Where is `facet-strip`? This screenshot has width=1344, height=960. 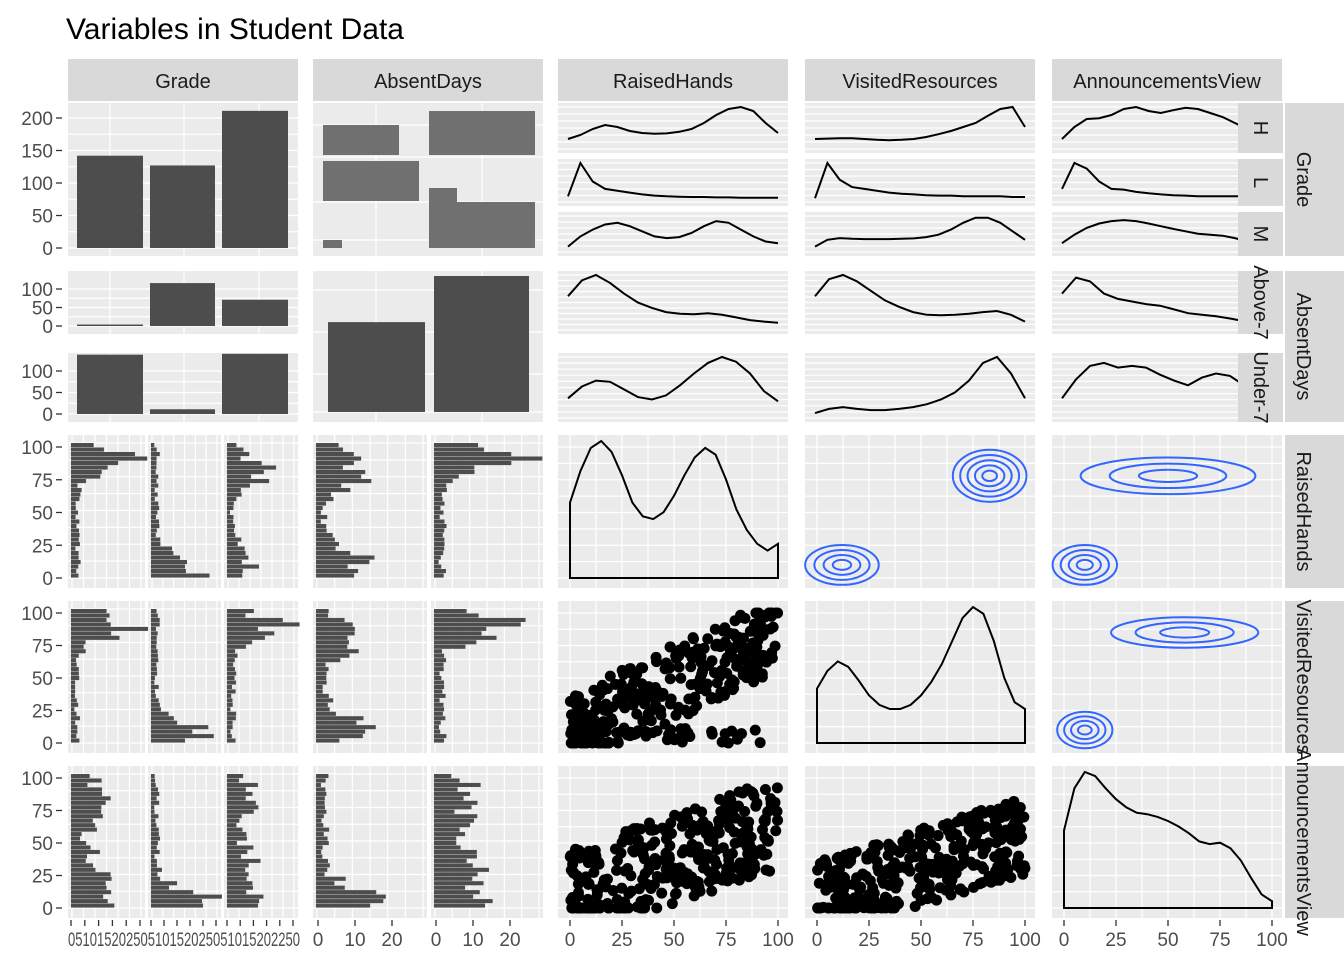
facet-strip is located at coordinates (1260, 182).